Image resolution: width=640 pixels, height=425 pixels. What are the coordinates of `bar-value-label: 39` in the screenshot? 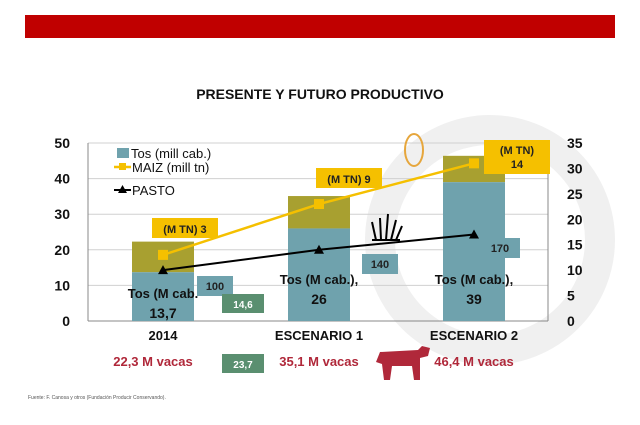 It's located at (474, 299).